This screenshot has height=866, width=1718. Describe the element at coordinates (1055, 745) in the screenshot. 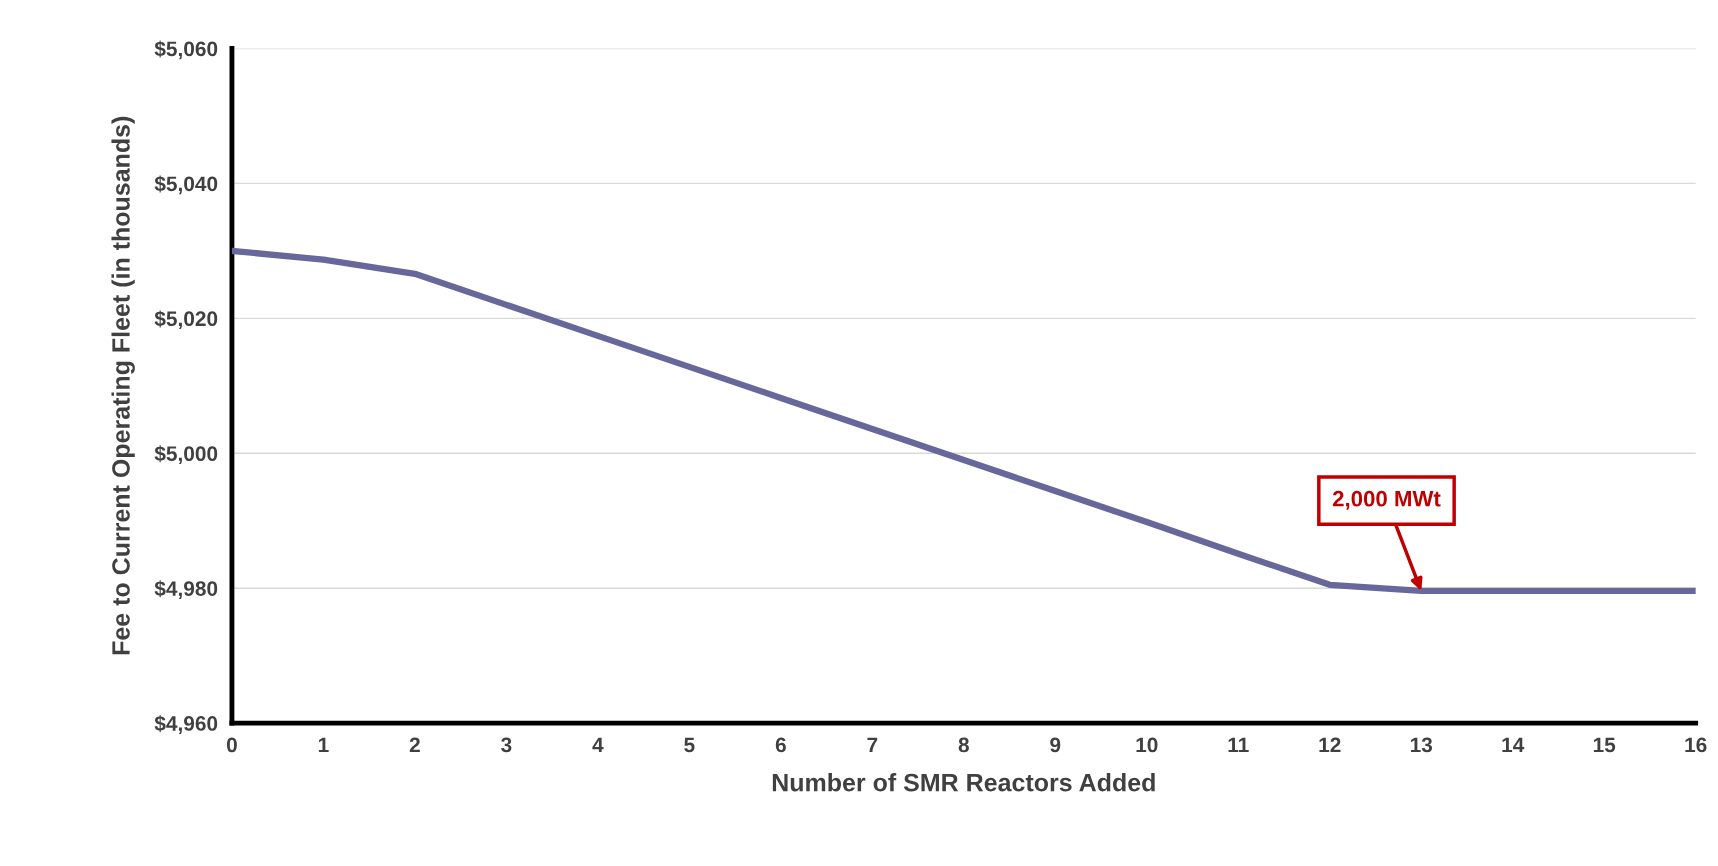

I see `x-tick-label: 9` at that location.